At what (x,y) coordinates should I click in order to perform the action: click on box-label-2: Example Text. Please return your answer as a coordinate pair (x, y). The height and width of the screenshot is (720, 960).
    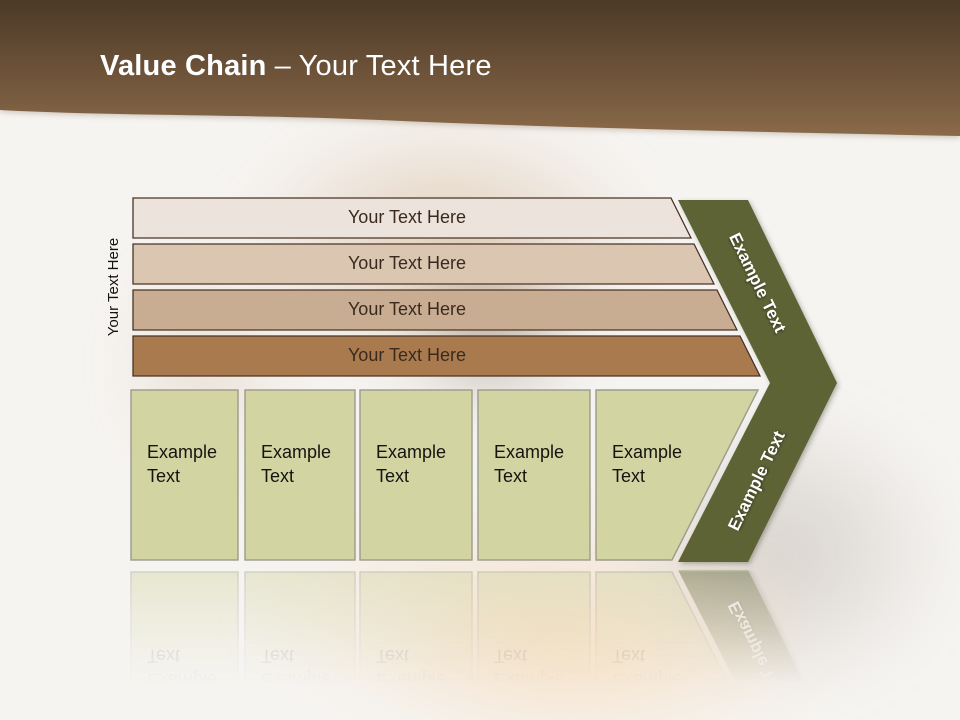
    Looking at the image, I should click on (296, 464).